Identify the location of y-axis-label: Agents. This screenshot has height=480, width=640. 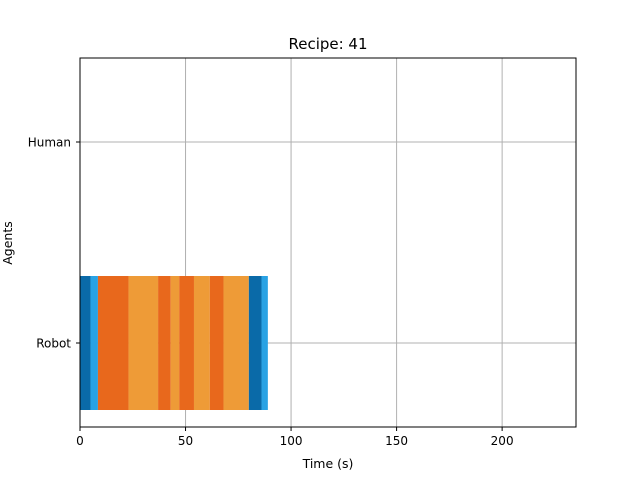
(7, 243).